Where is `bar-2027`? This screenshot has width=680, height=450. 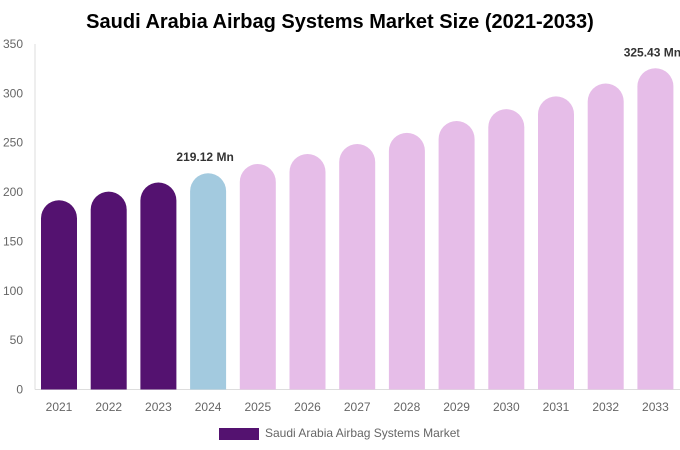
bar-2027 is located at coordinates (357, 266).